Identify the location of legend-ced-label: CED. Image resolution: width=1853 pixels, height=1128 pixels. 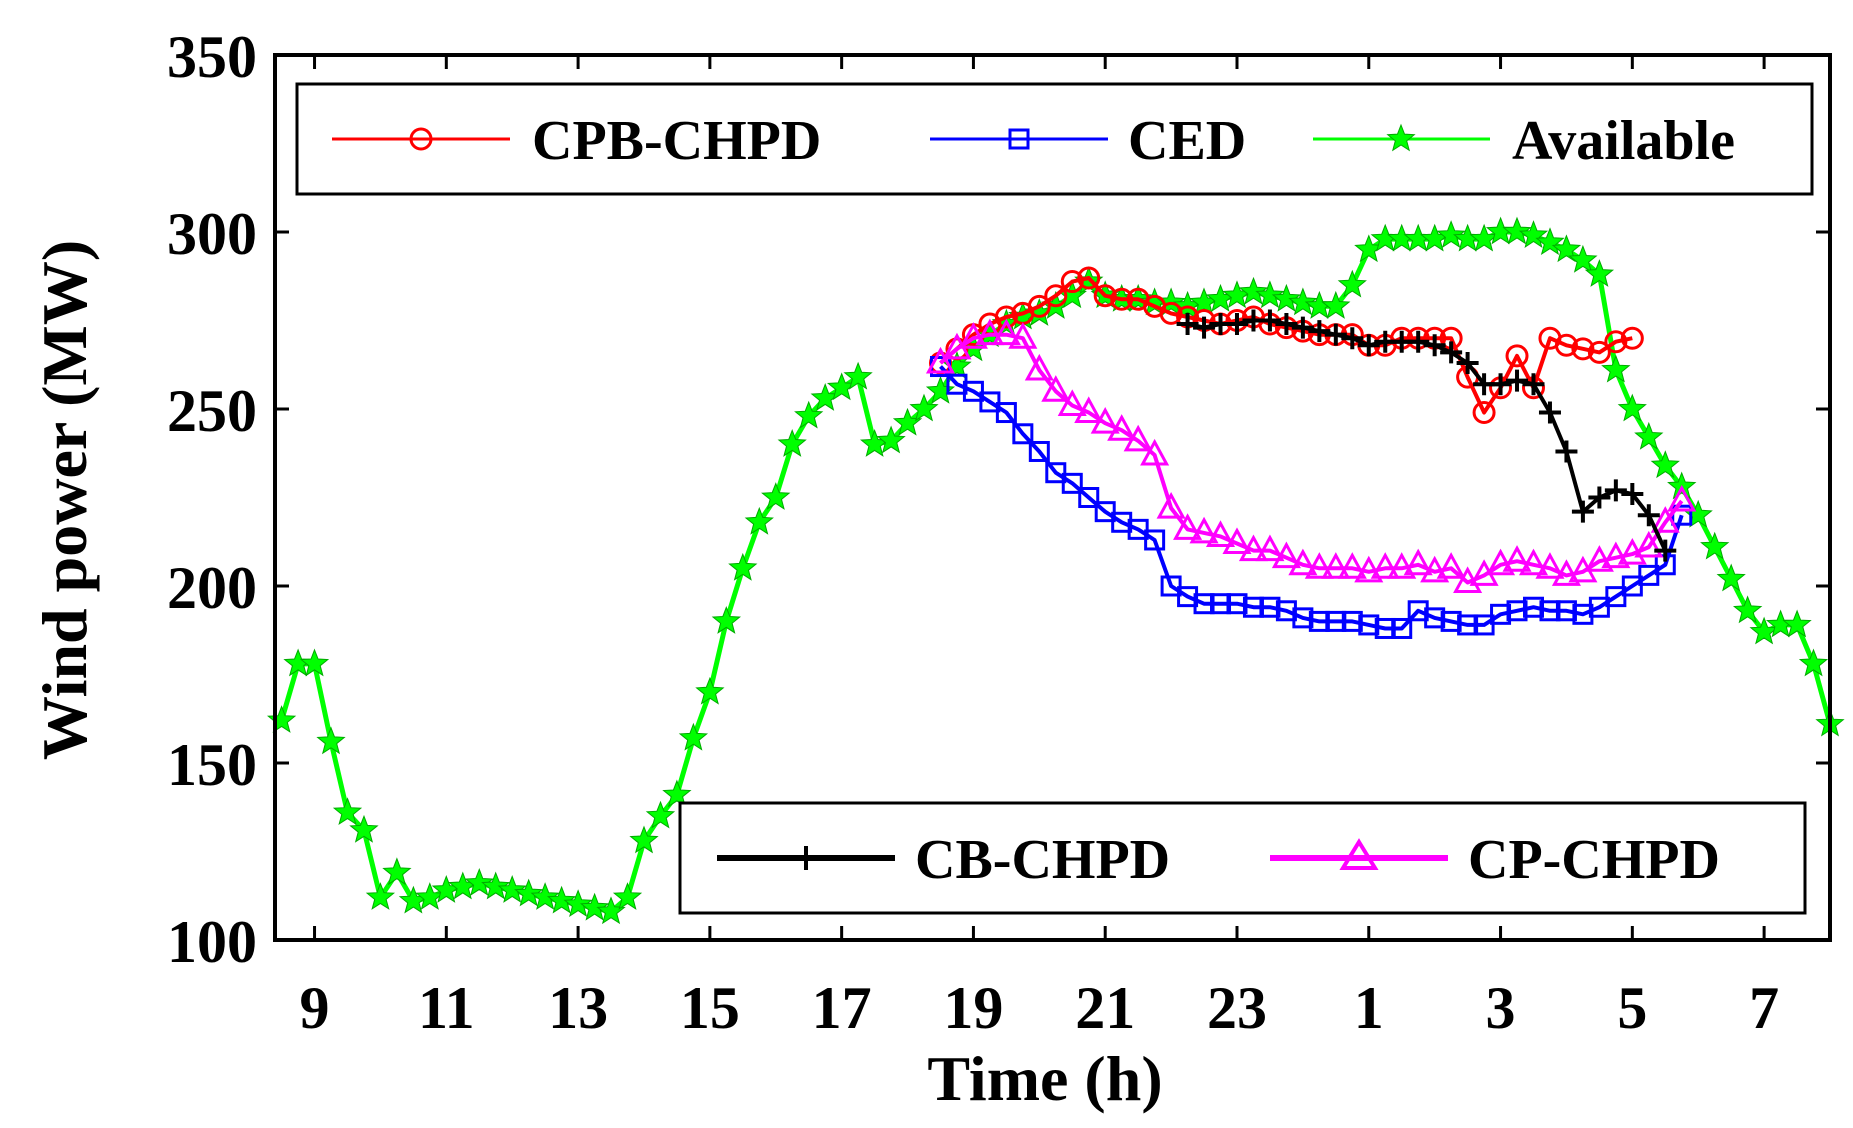
(1187, 141).